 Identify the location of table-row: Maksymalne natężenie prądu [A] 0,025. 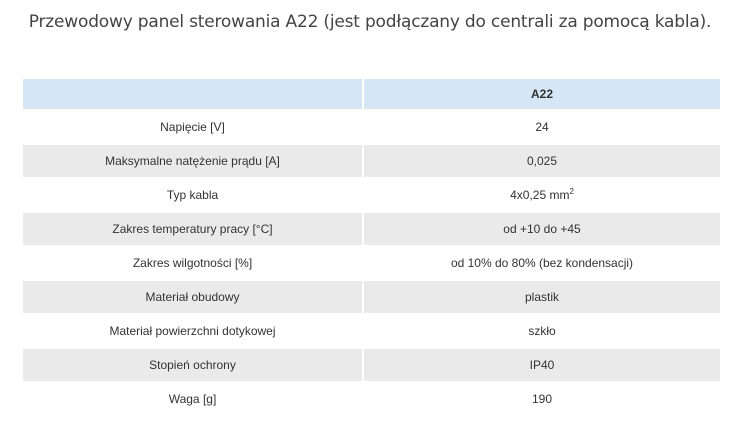
(371, 161).